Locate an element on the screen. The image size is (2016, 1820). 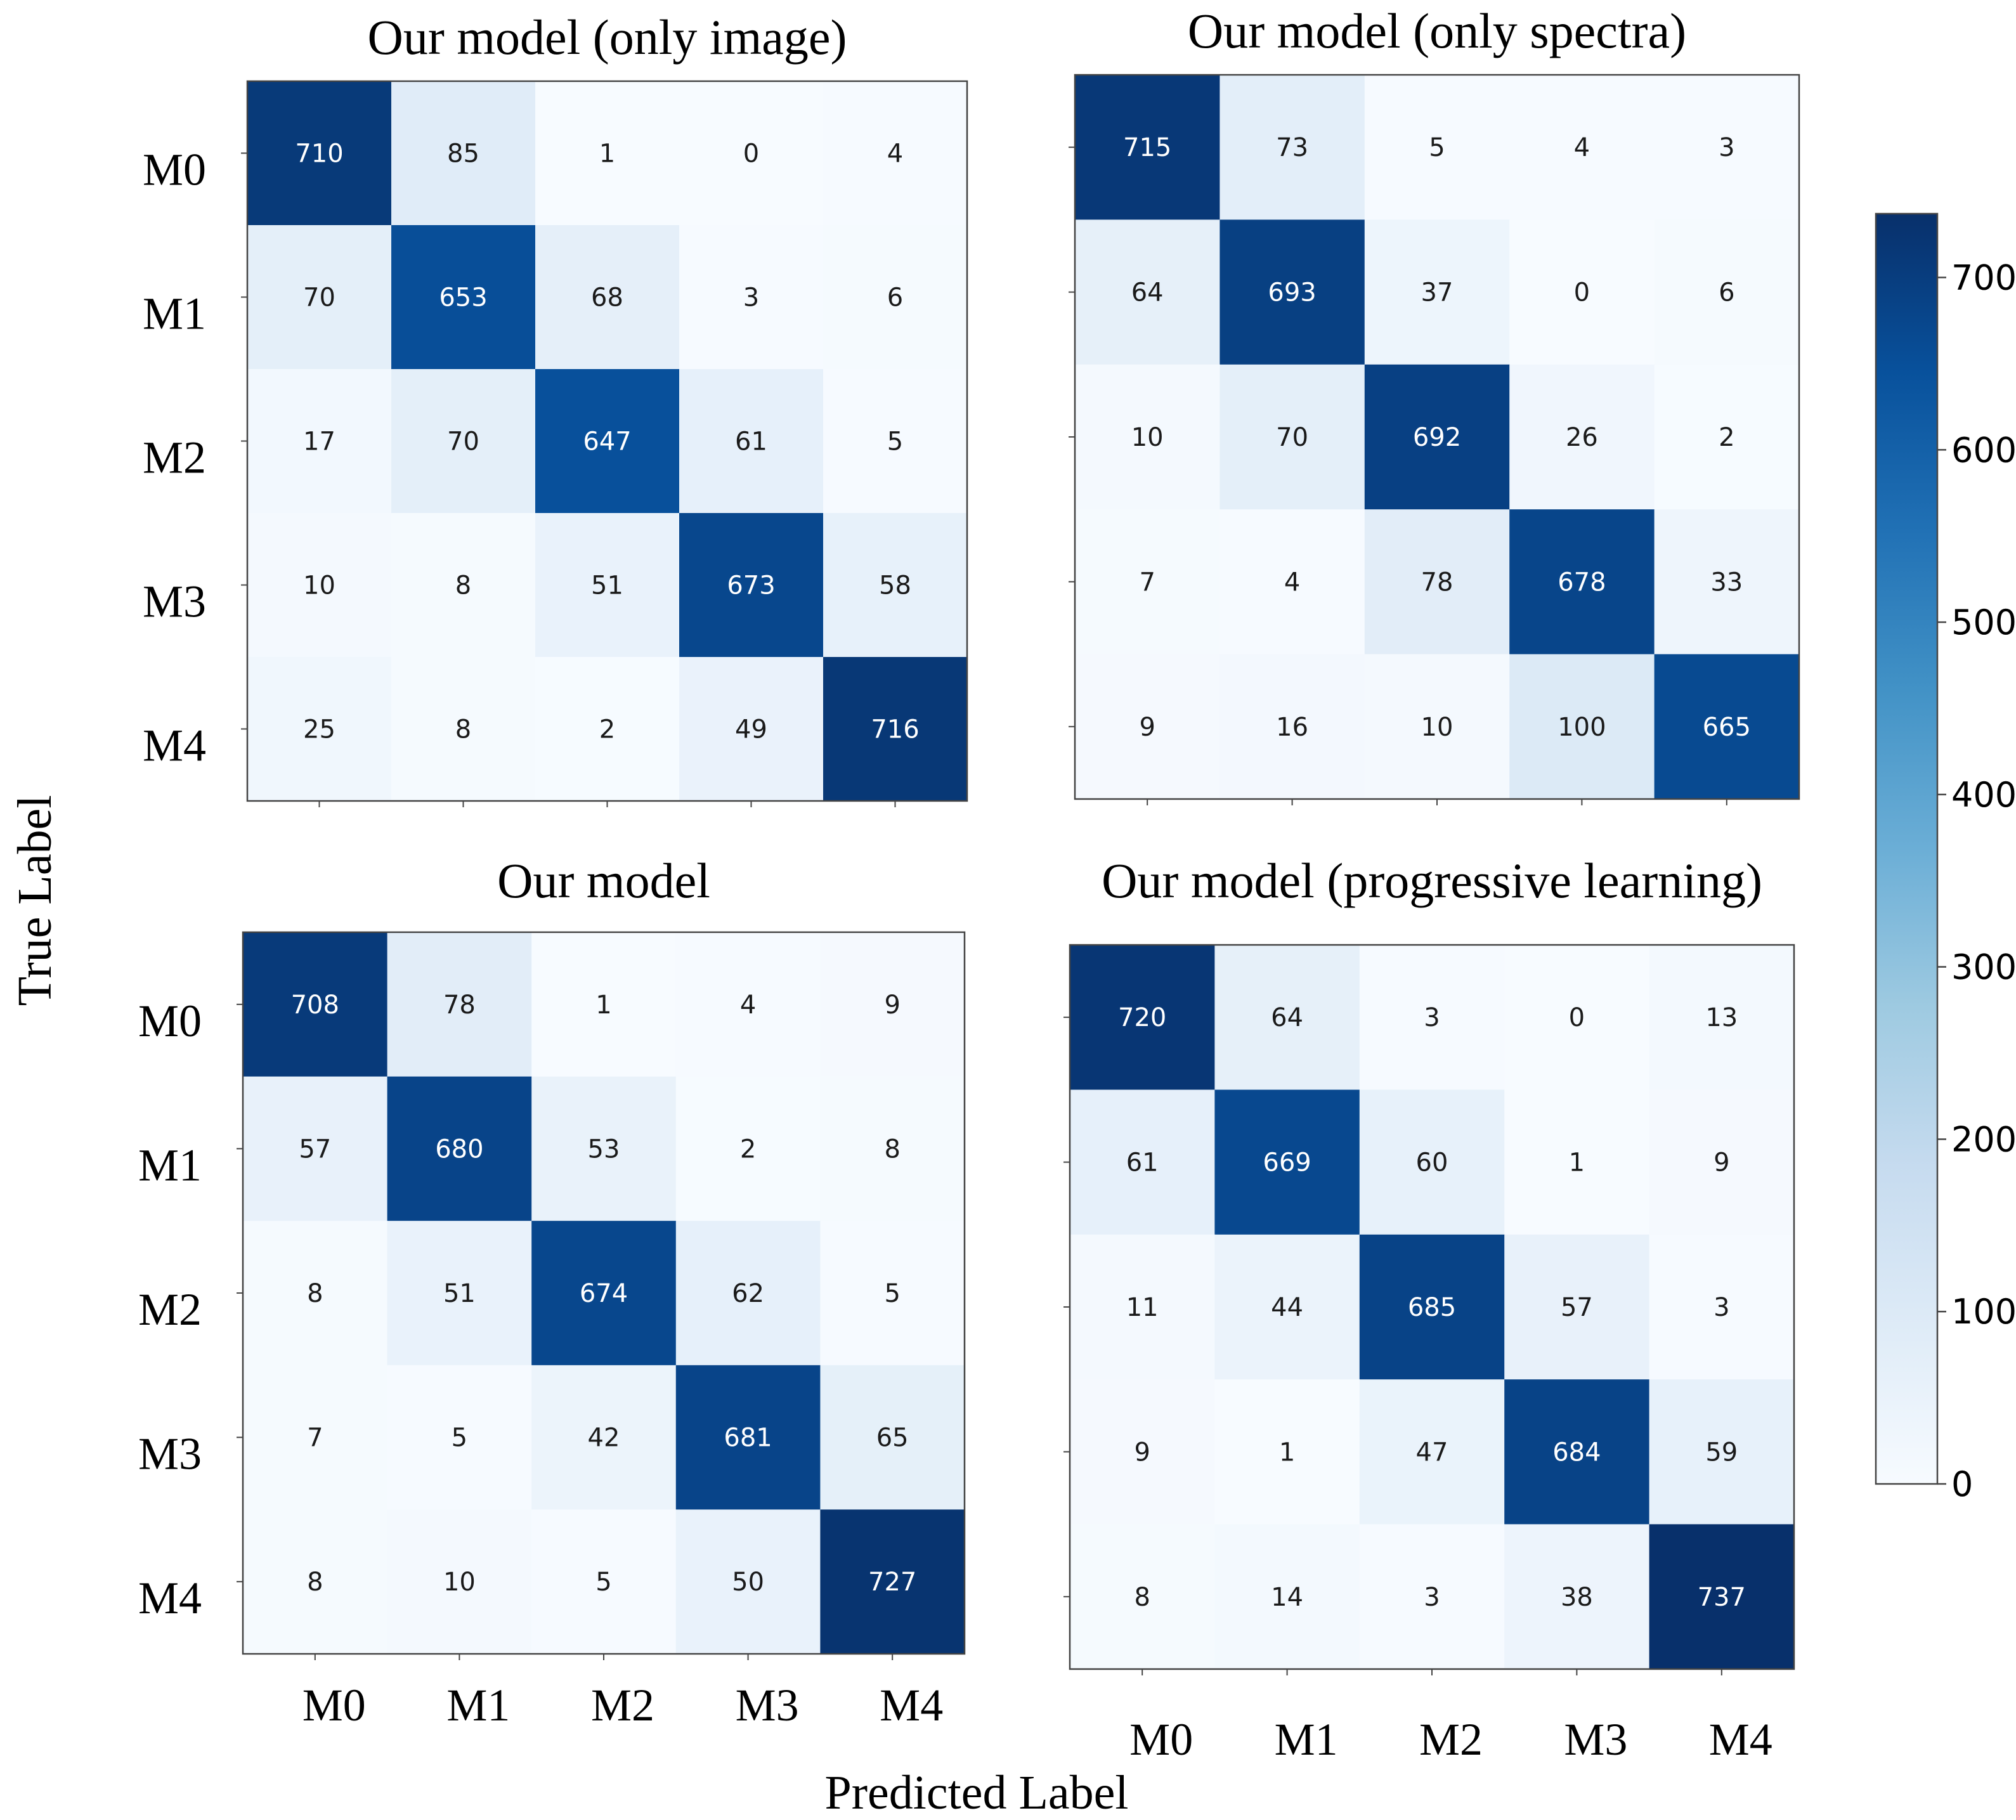
cell-value-label: 44 is located at coordinates (1287, 1307).